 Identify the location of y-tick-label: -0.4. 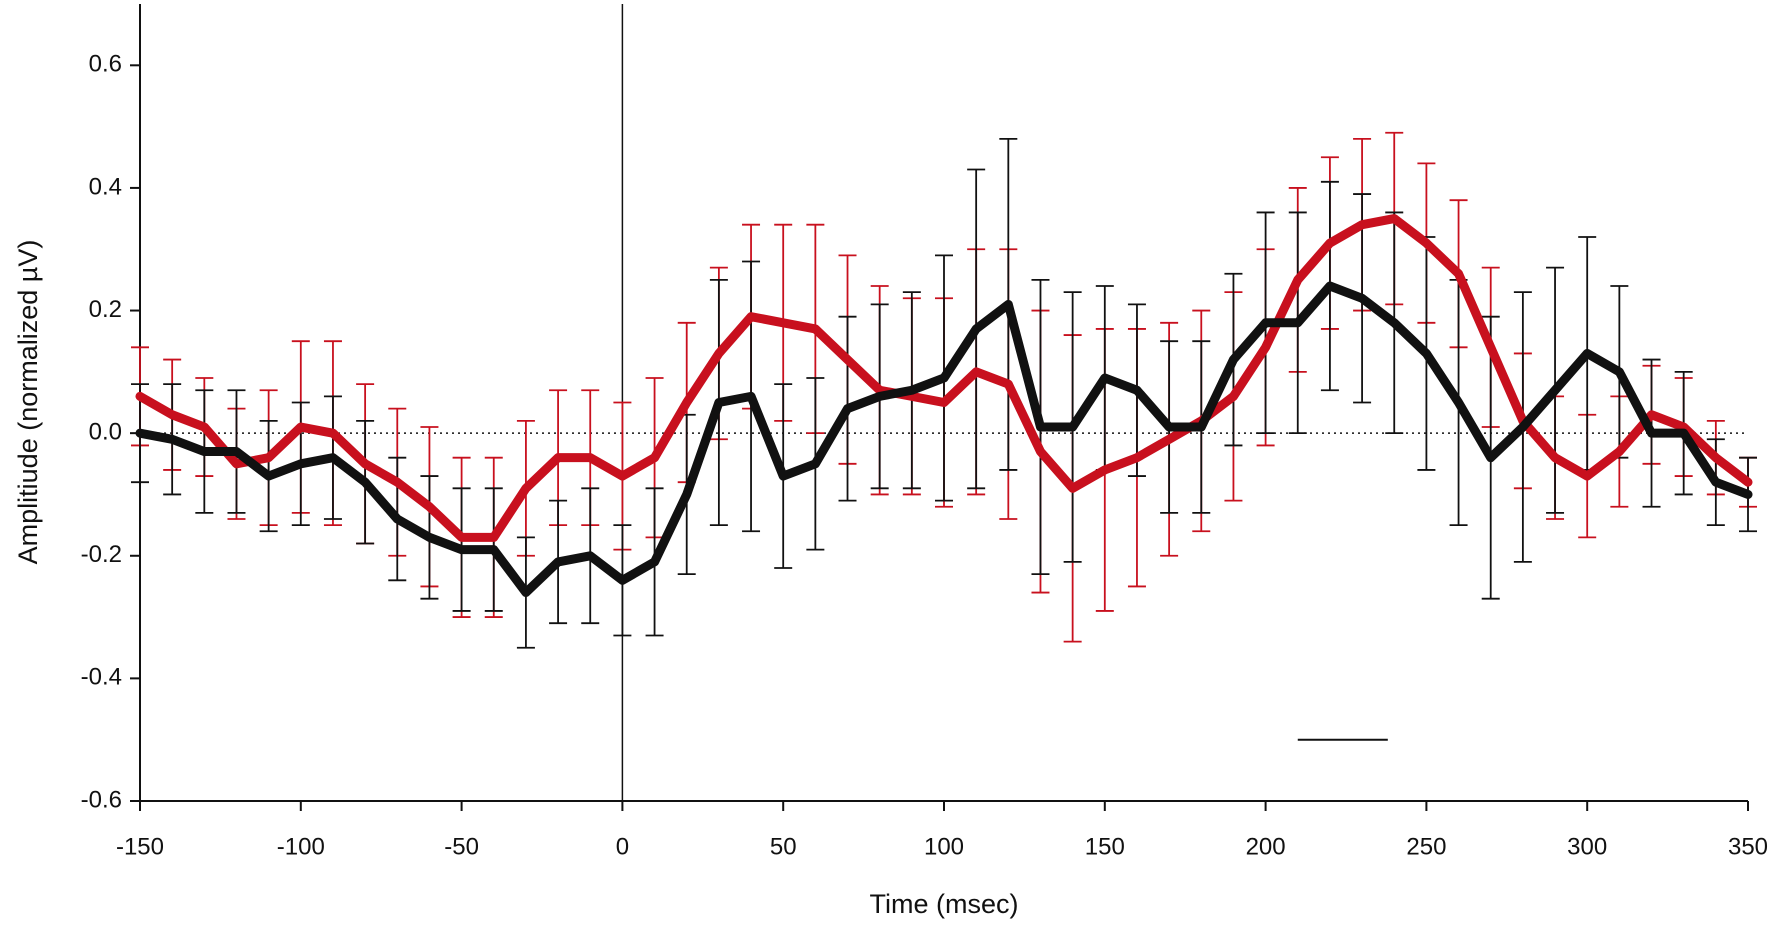
(101, 677).